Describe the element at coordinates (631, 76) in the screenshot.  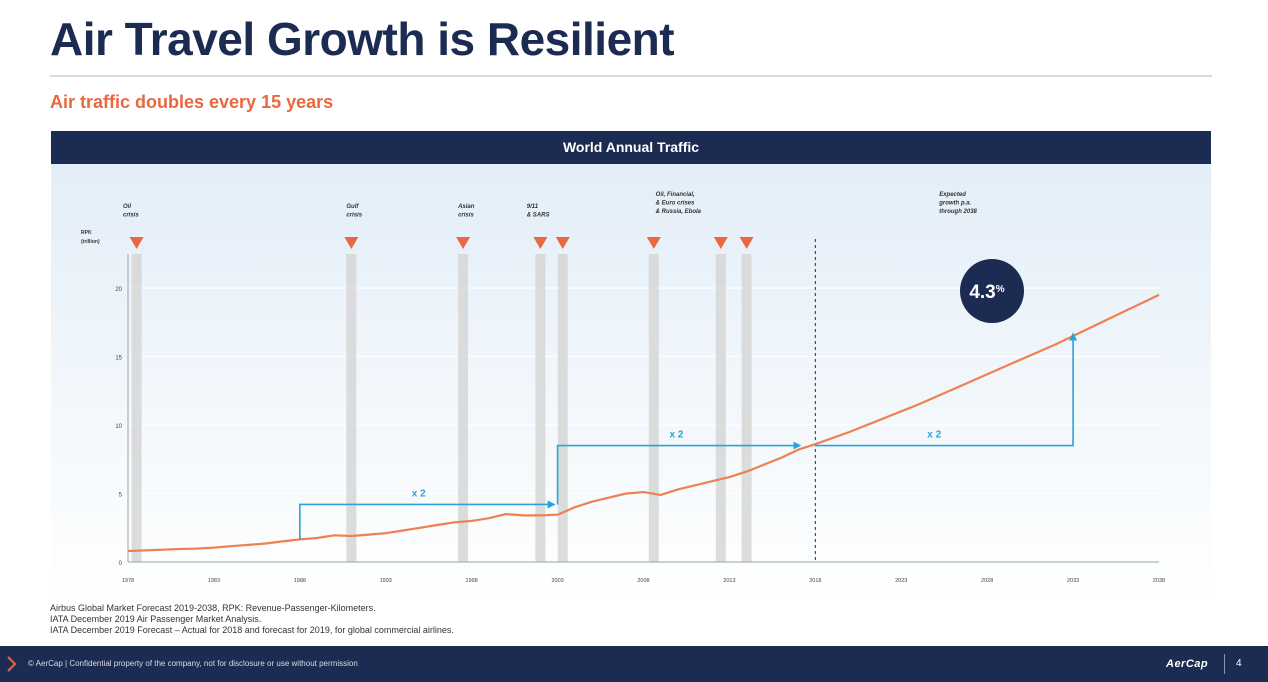
I see `title-divider` at that location.